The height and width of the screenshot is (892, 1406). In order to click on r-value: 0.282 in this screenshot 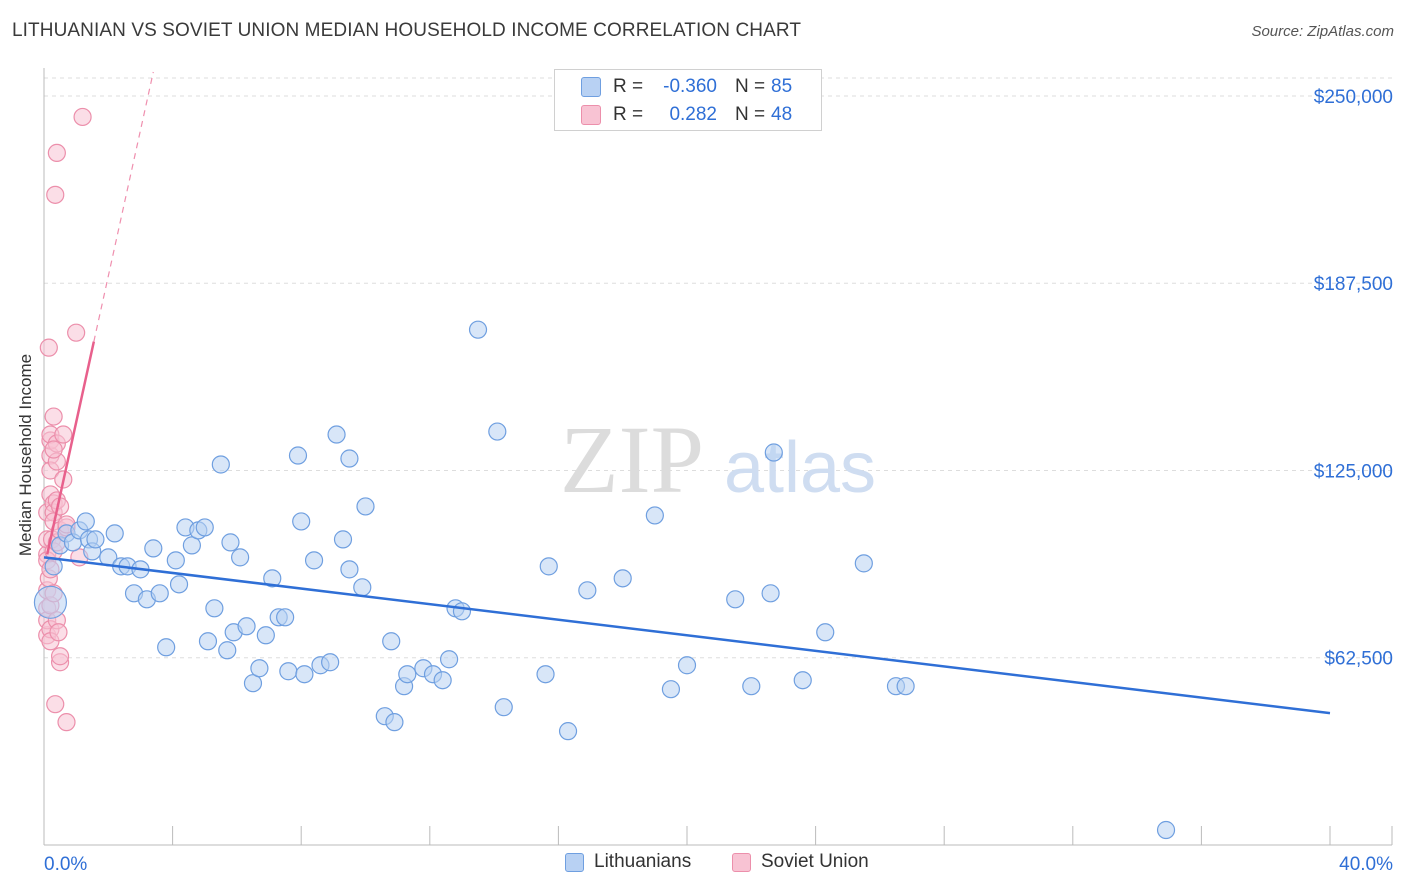, I will do `click(693, 114)`.